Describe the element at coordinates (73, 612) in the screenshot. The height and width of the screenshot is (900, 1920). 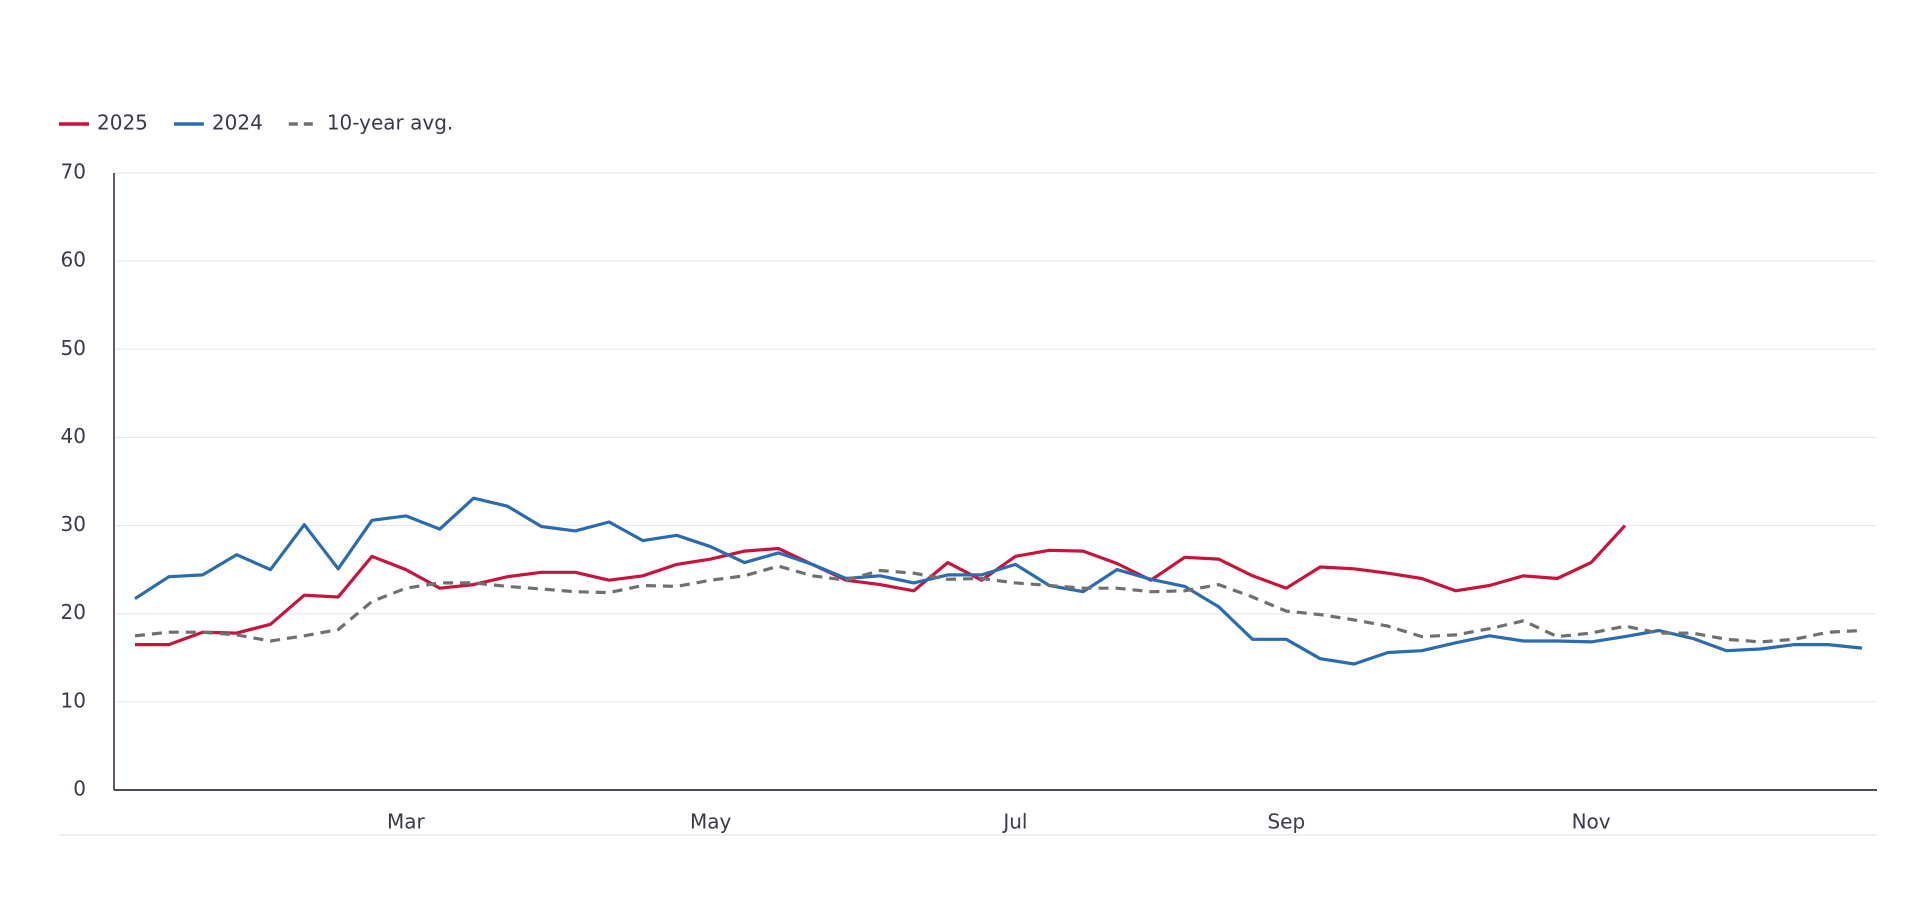
I see `y-tick-label: 20` at that location.